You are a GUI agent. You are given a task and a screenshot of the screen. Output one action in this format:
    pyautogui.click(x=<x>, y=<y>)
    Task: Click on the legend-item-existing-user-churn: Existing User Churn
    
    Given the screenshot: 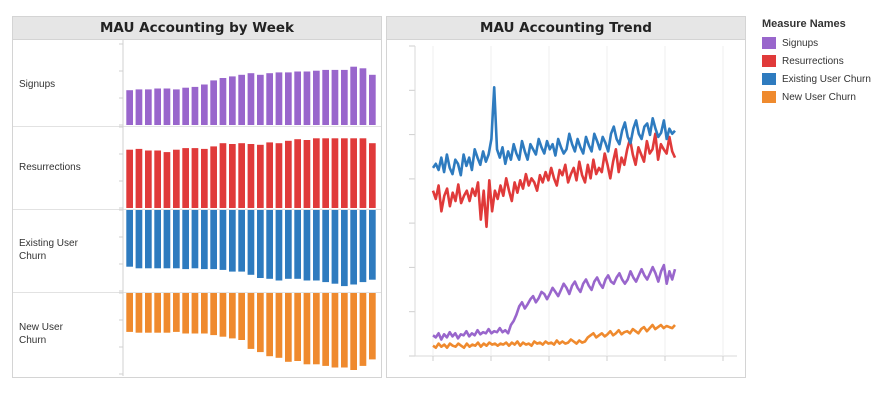 What is the action you would take?
    pyautogui.click(x=822, y=79)
    